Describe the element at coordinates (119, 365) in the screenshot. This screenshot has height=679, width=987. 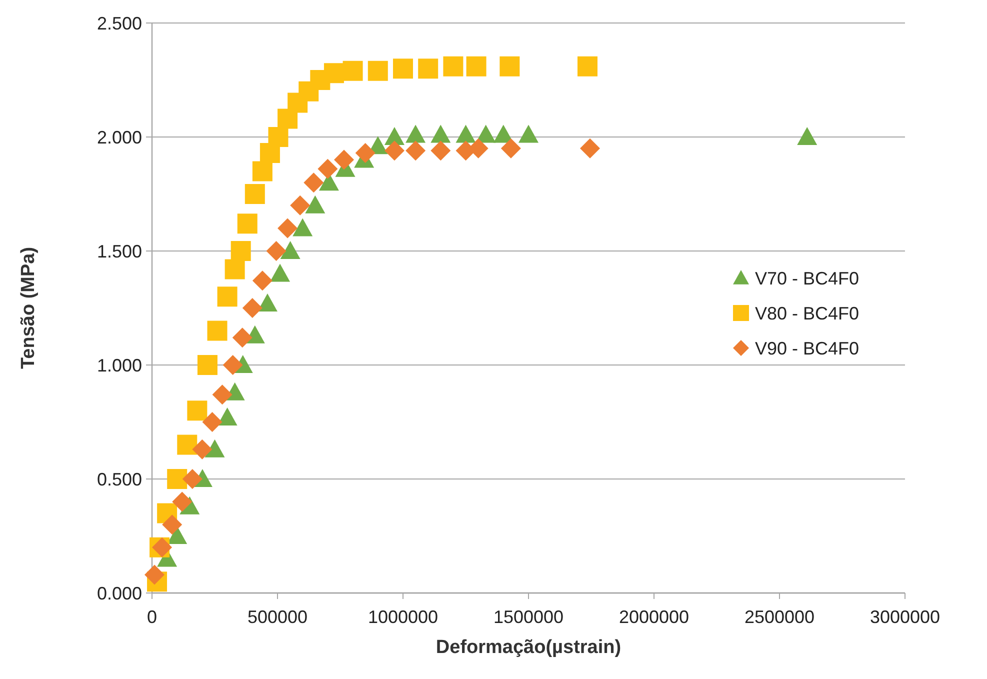
I see `y-tick-label: 1.000` at that location.